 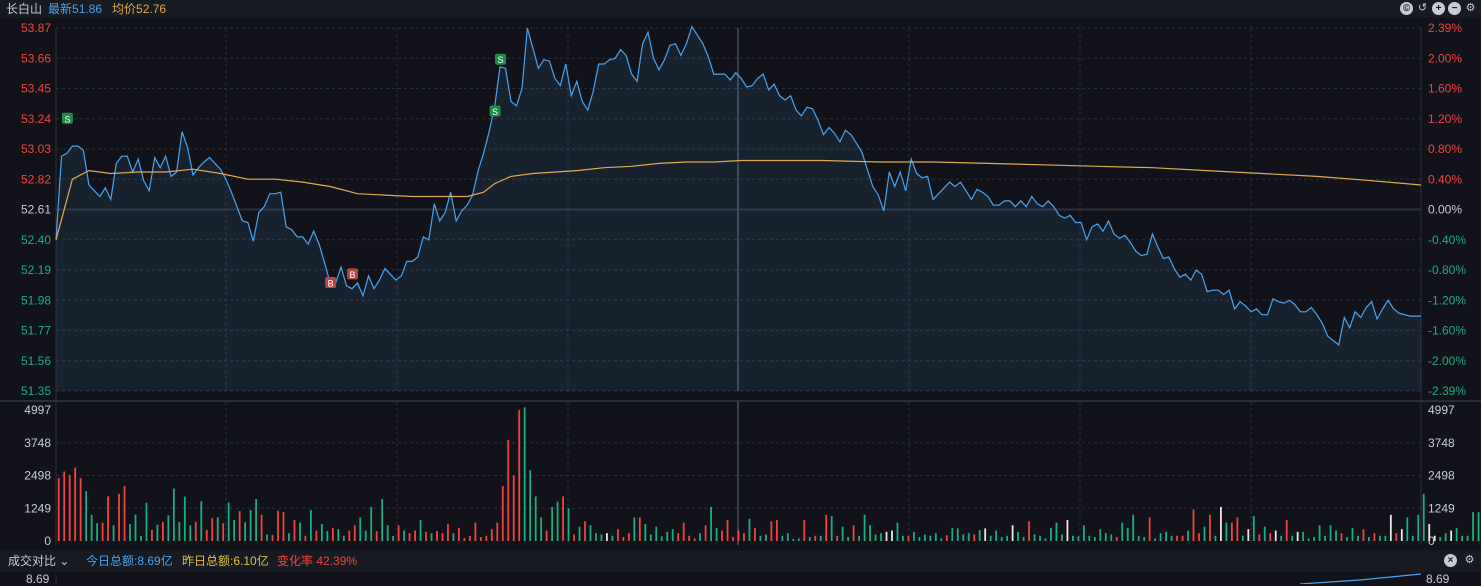 What do you see at coordinates (112, 561) in the screenshot?
I see `today-total-label: 今日总额:` at bounding box center [112, 561].